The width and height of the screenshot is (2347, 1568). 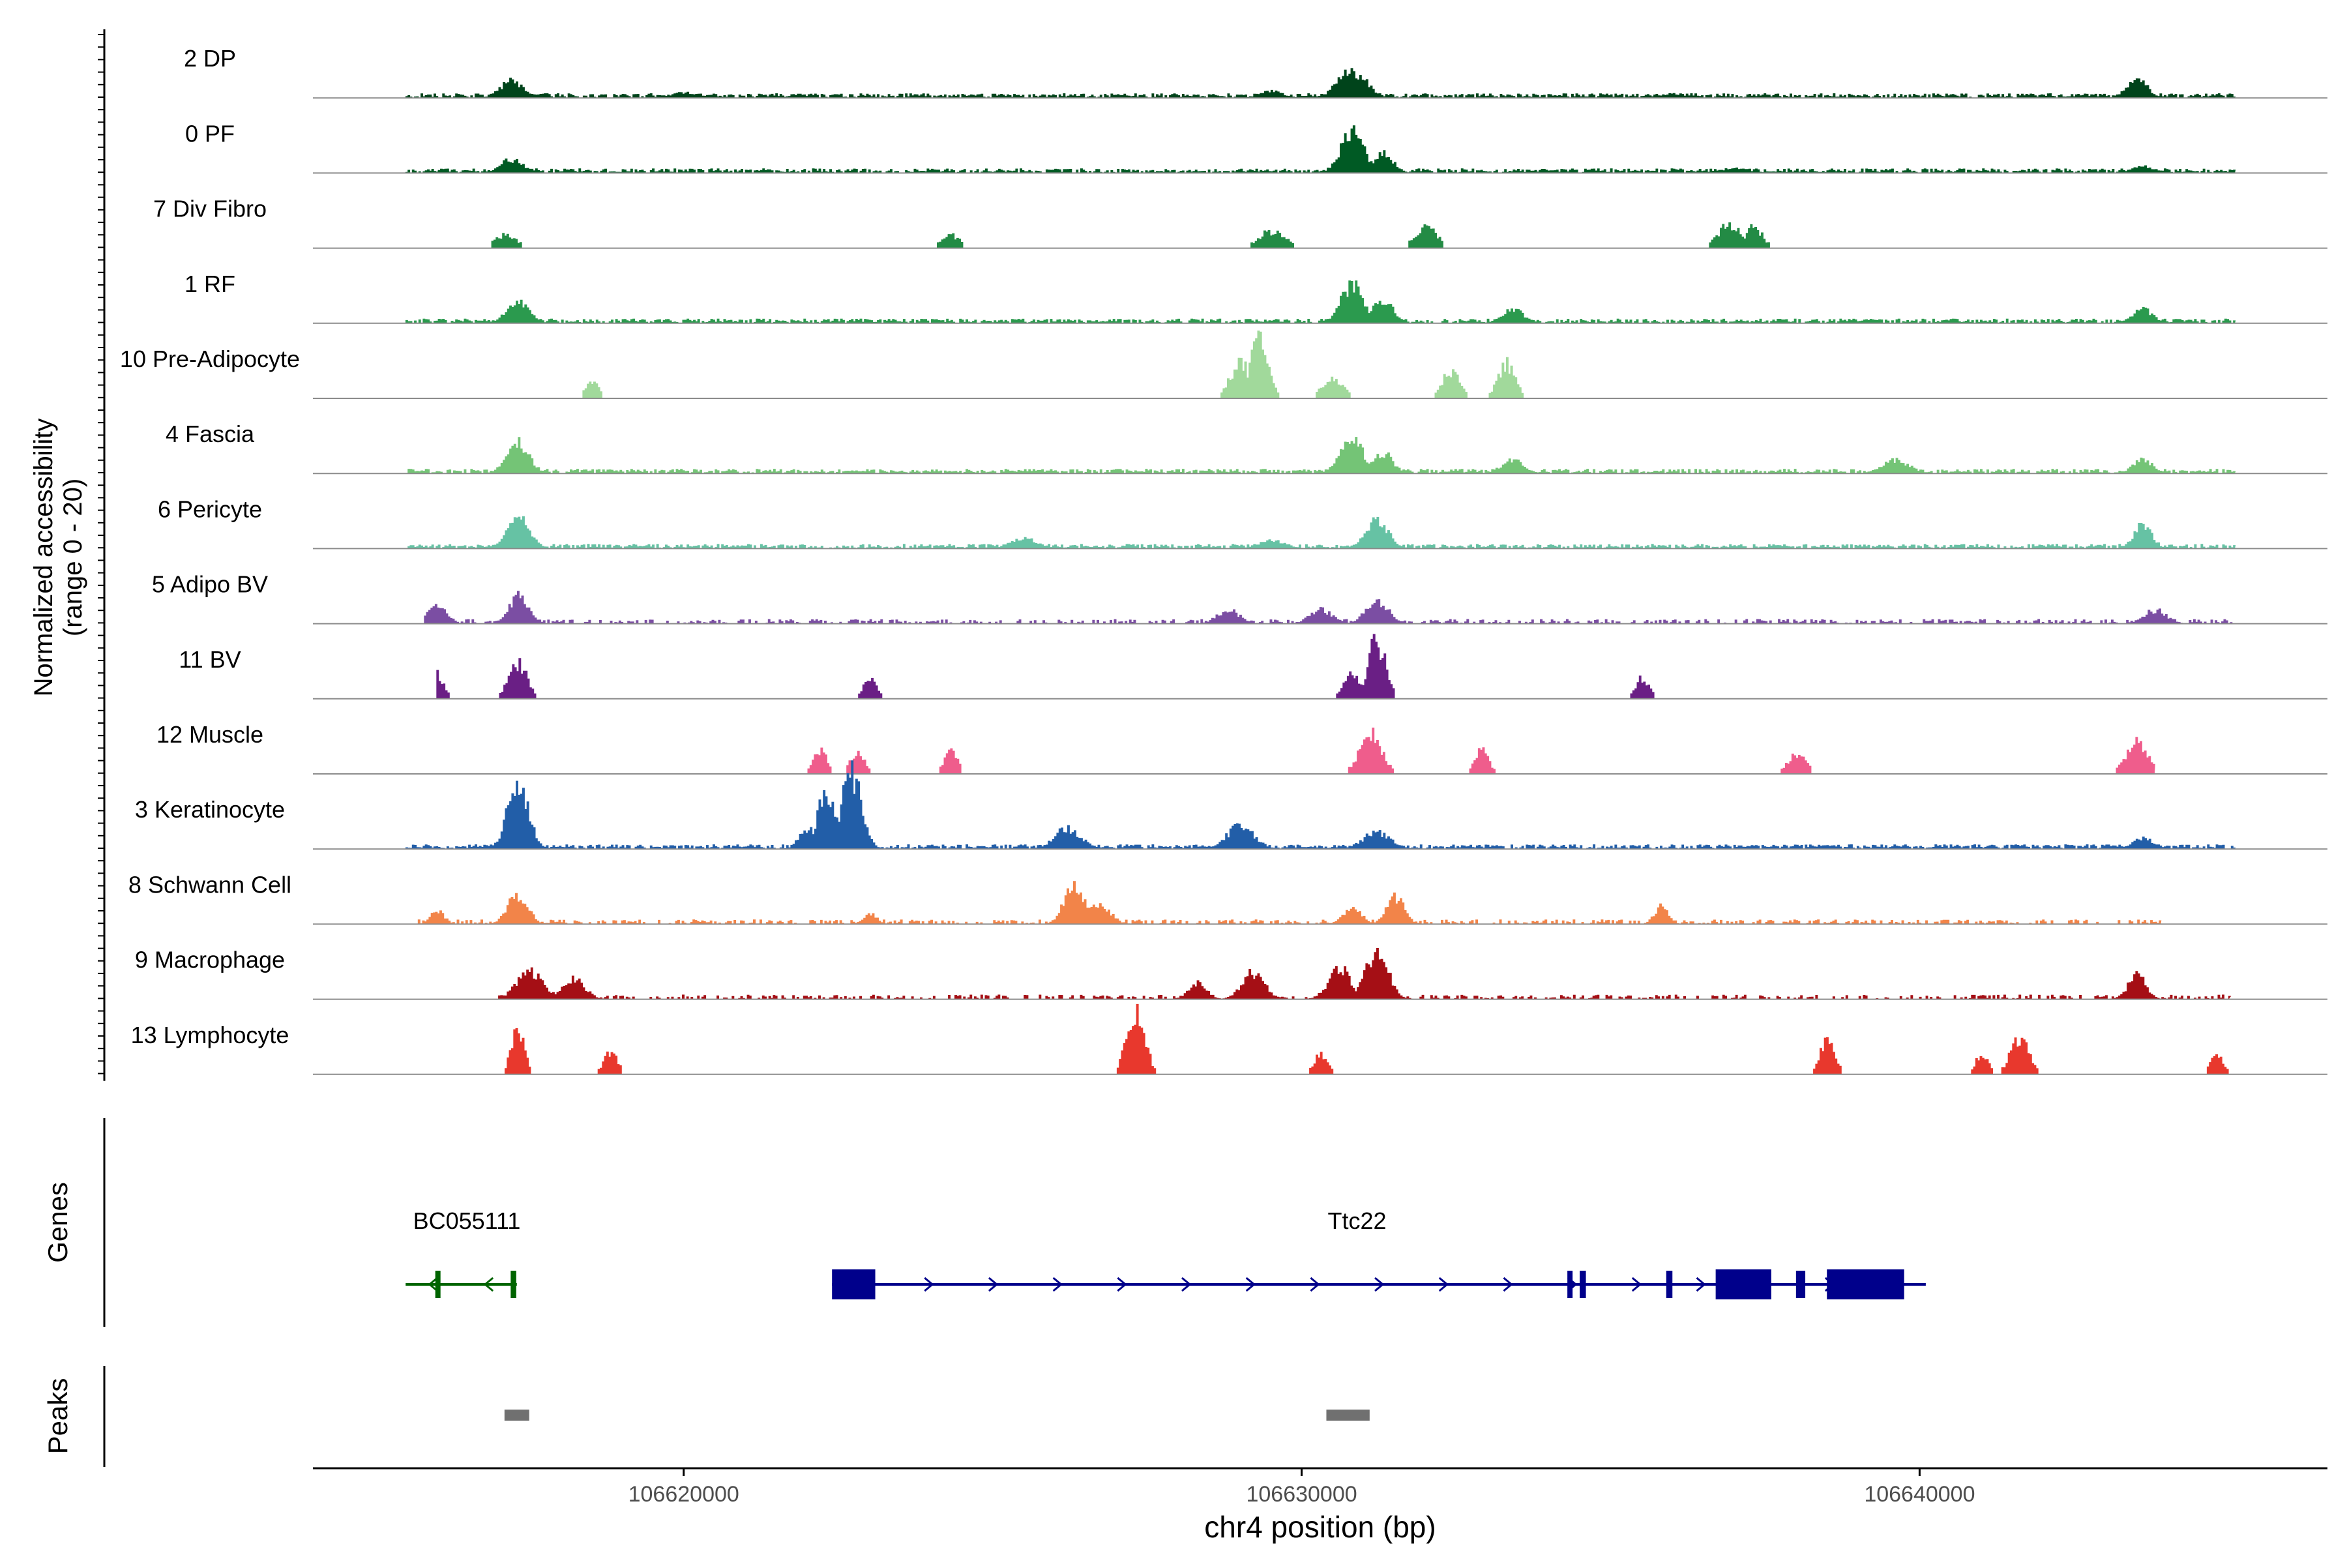 I want to click on x-axis: 106620000 106630000 106640000, so click(x=1320, y=1487).